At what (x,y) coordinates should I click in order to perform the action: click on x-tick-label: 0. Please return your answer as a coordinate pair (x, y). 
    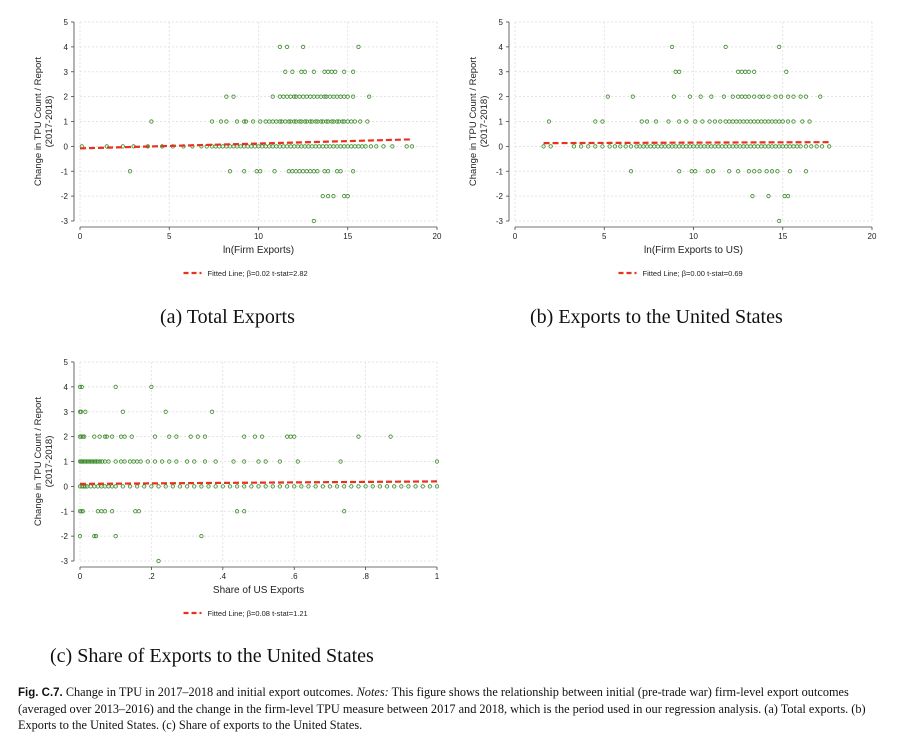
    Looking at the image, I should click on (80, 236).